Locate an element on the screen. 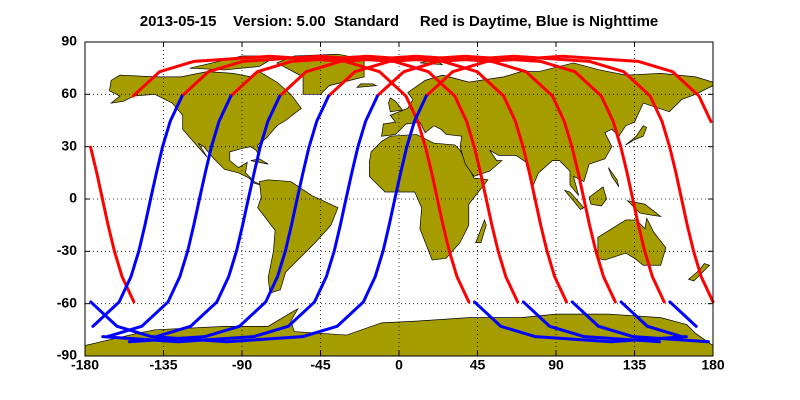  antarctica is located at coordinates (399, 332).